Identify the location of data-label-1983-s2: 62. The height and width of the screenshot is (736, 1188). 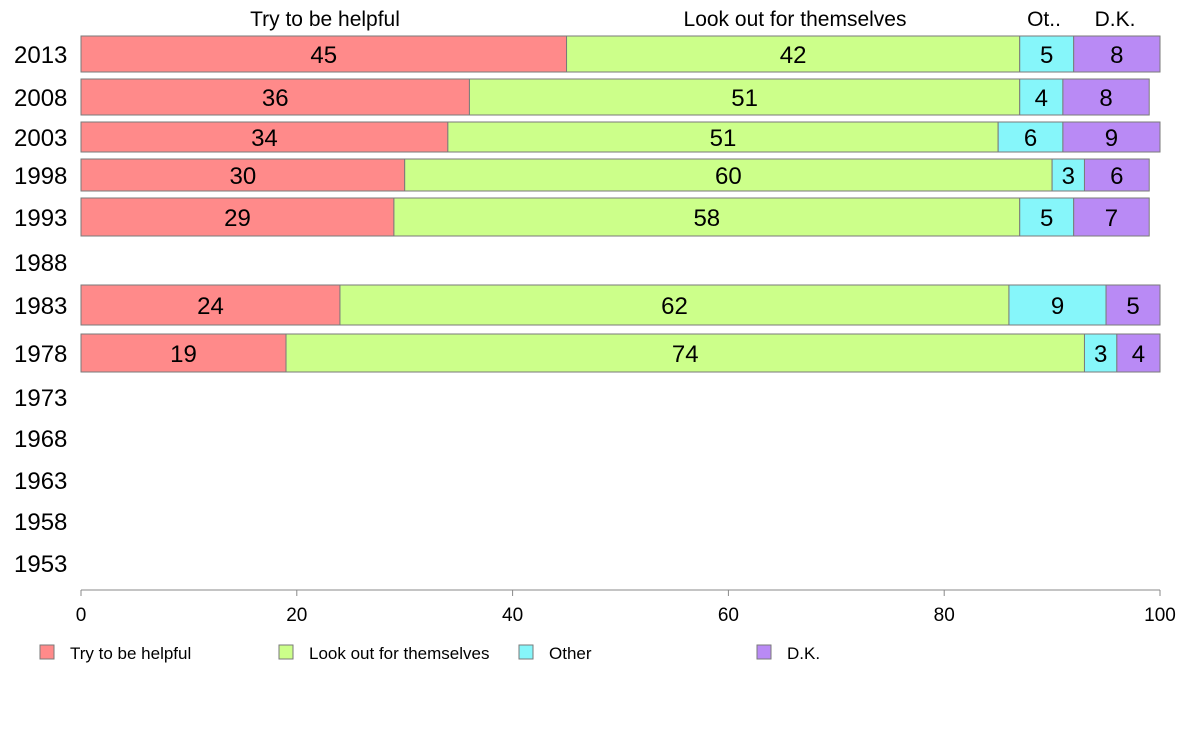
(674, 306).